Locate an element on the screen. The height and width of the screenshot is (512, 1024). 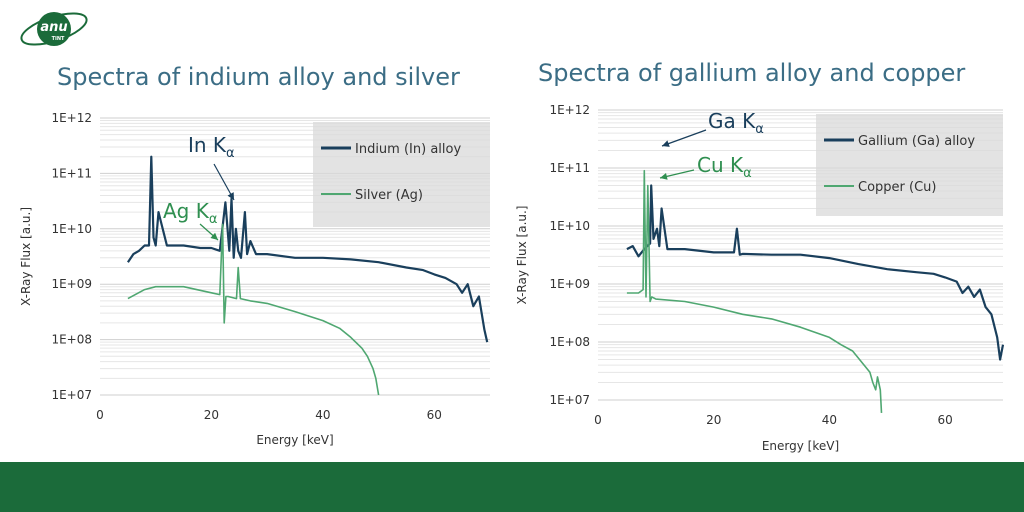
footer-band is located at coordinates (512, 487).